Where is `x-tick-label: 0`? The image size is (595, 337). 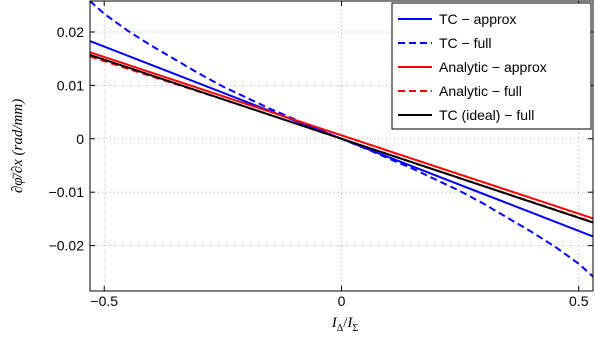 x-tick-label: 0 is located at coordinates (342, 301).